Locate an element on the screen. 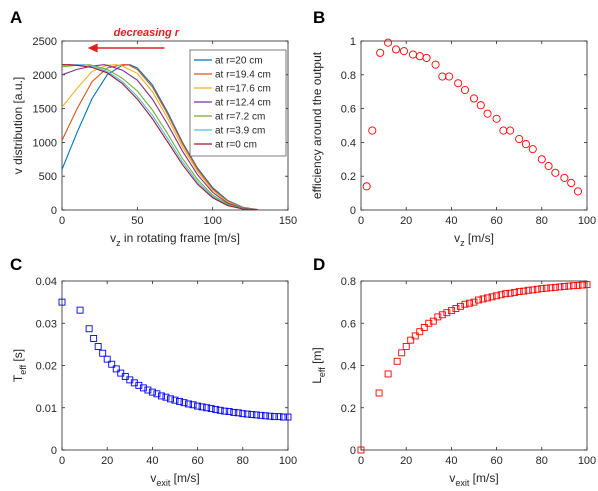  y-axis-label-main: L is located at coordinates (317, 380).